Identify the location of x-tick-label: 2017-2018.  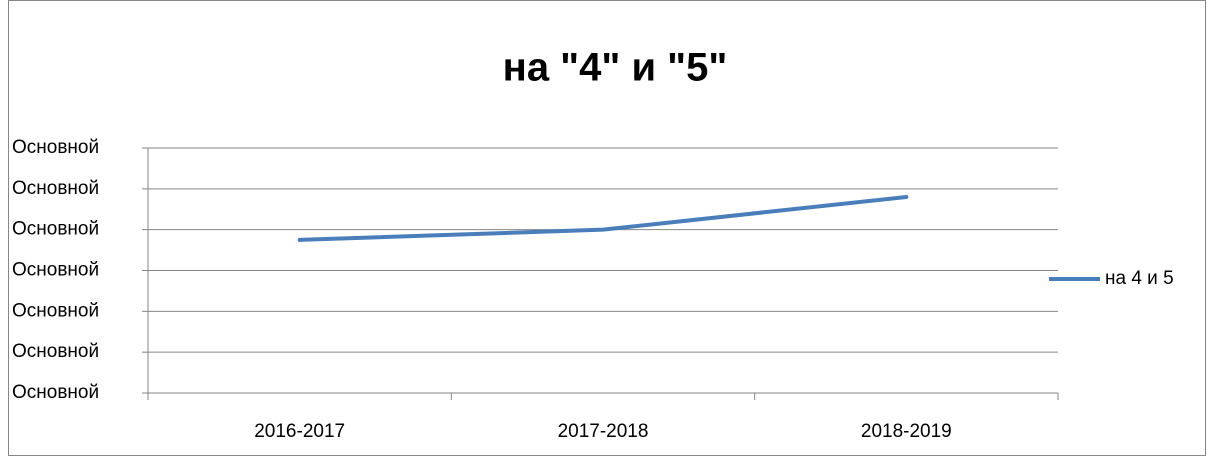
(603, 431).